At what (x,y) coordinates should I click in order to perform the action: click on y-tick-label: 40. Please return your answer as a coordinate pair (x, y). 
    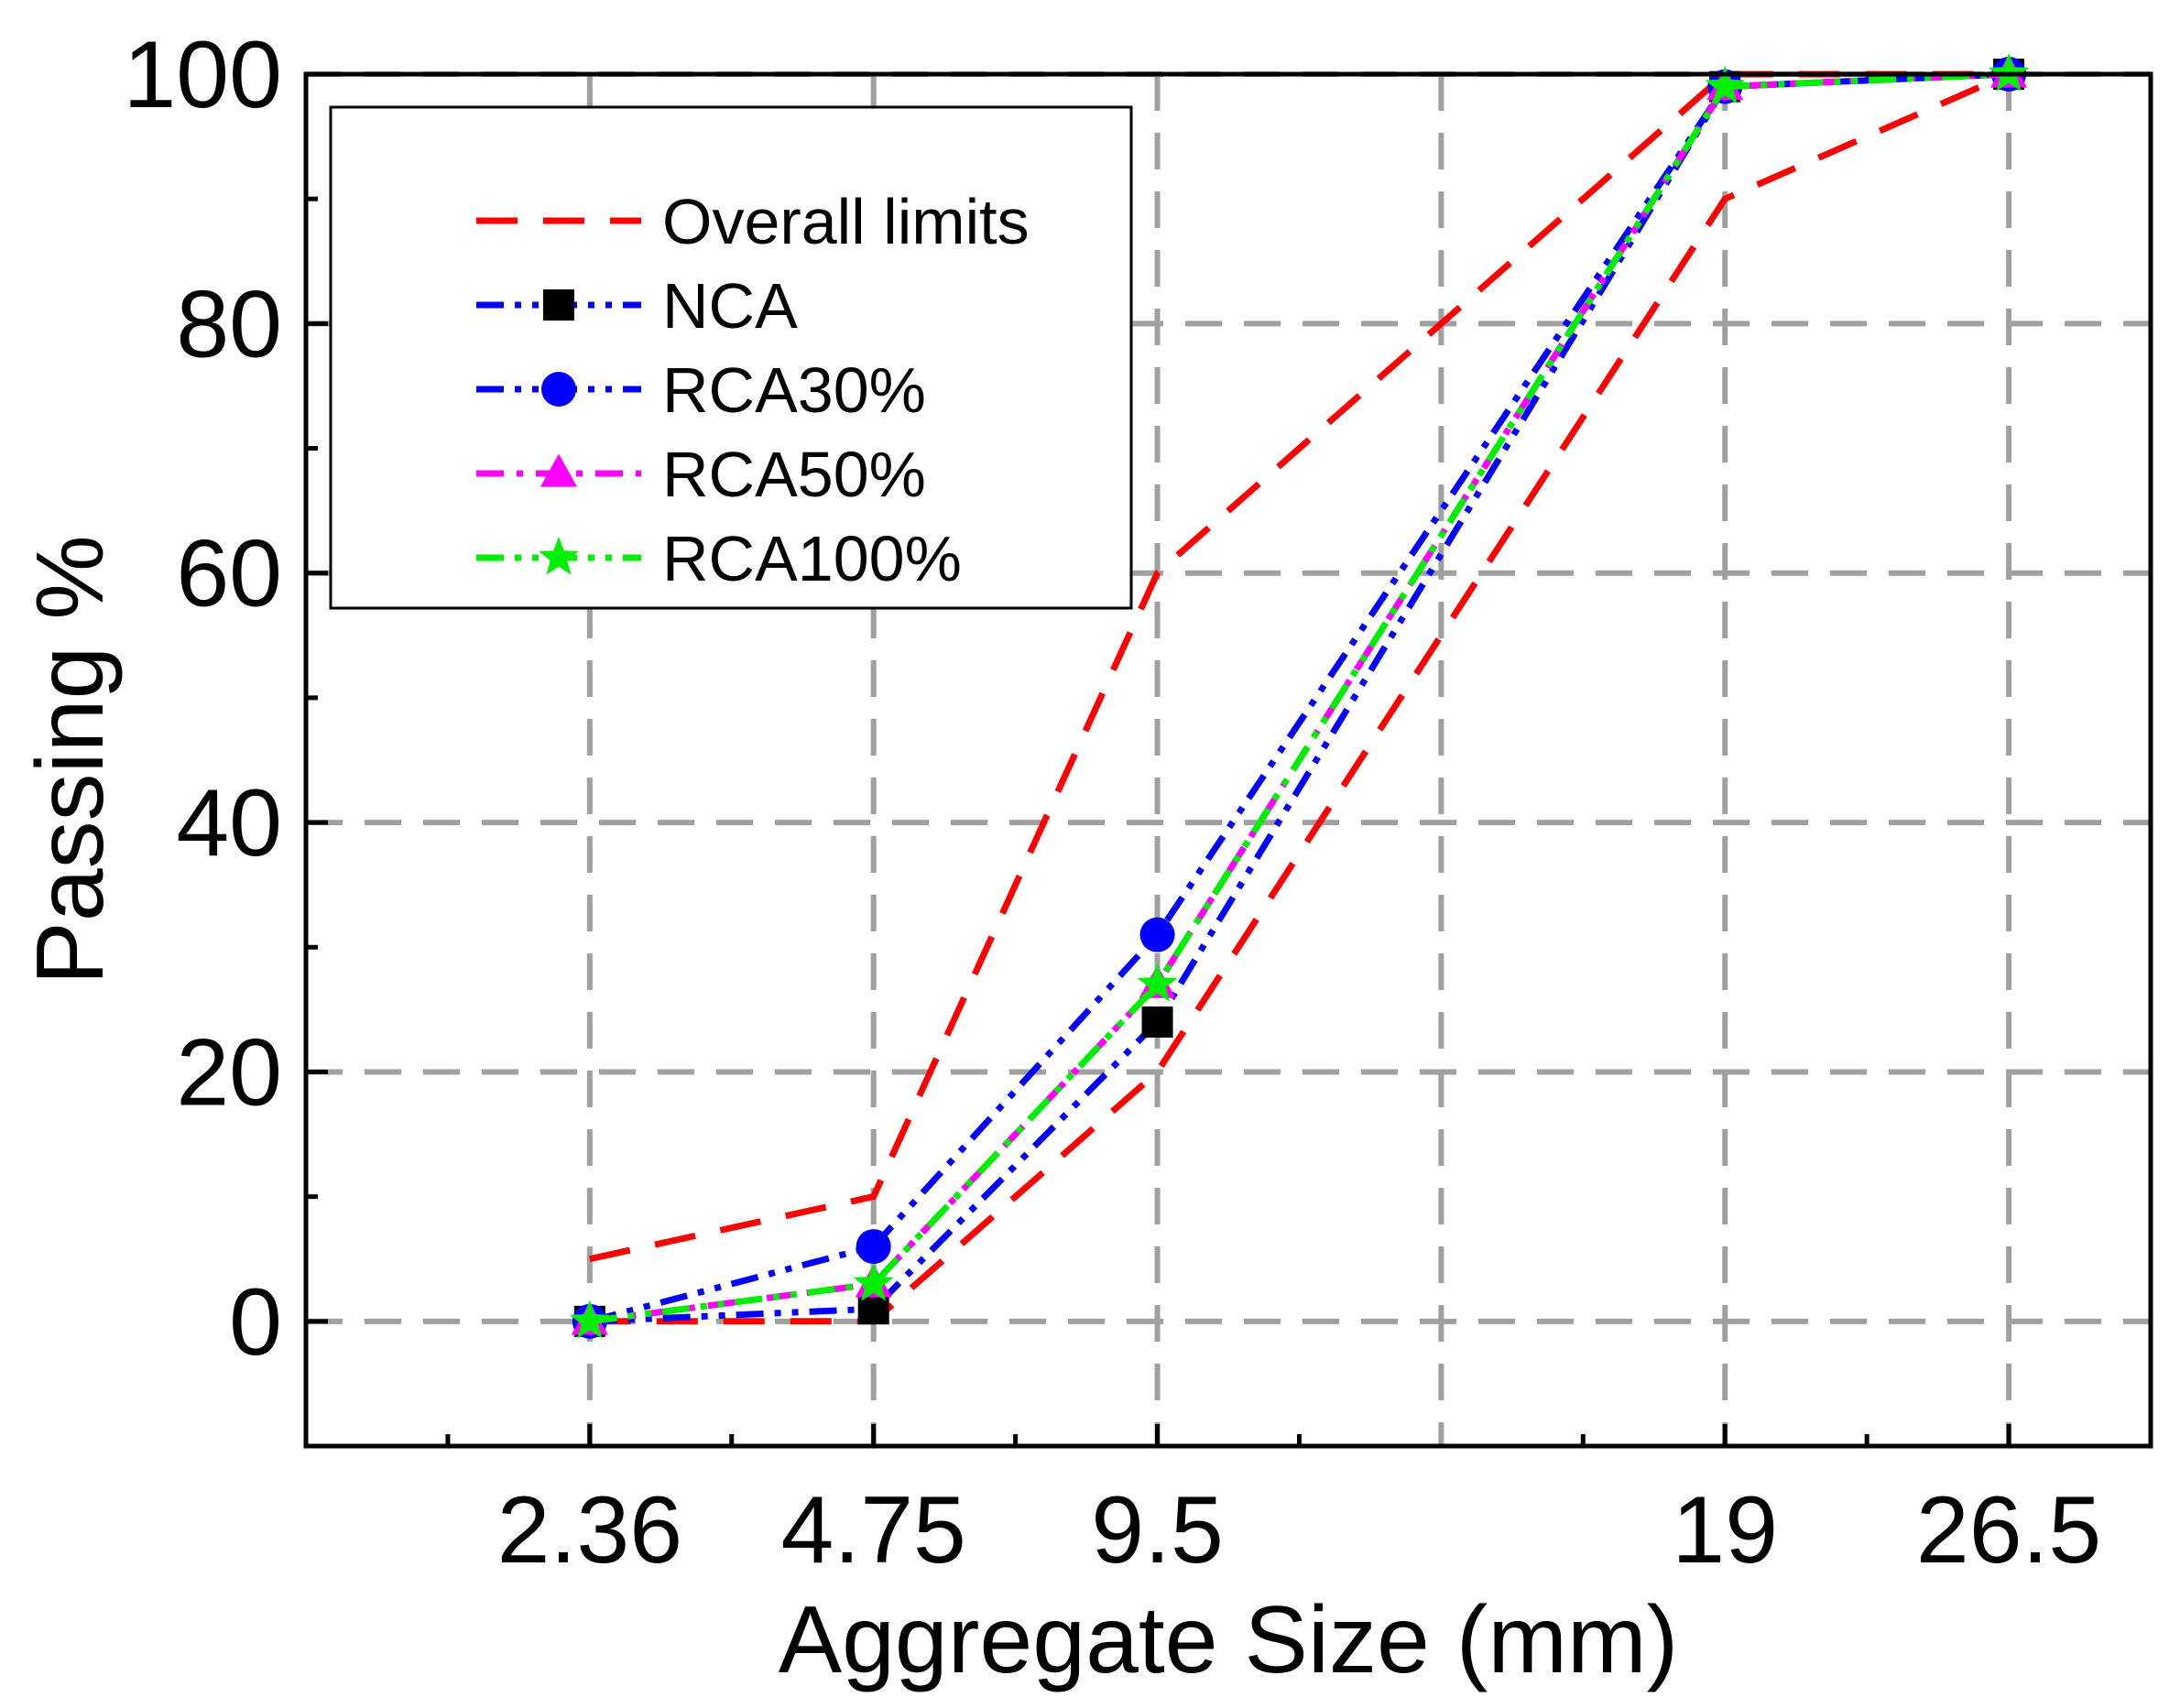
    Looking at the image, I should click on (229, 823).